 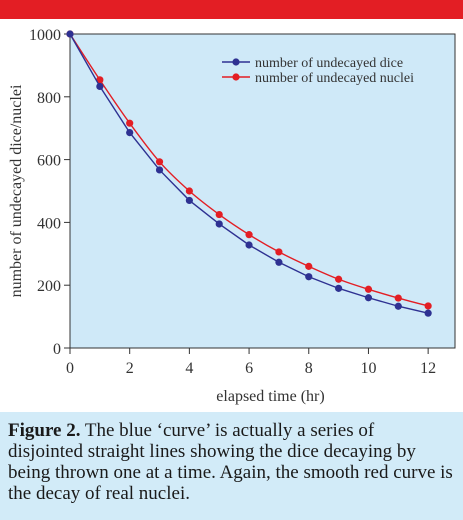 I want to click on y-tick-label: 200, so click(x=49, y=286).